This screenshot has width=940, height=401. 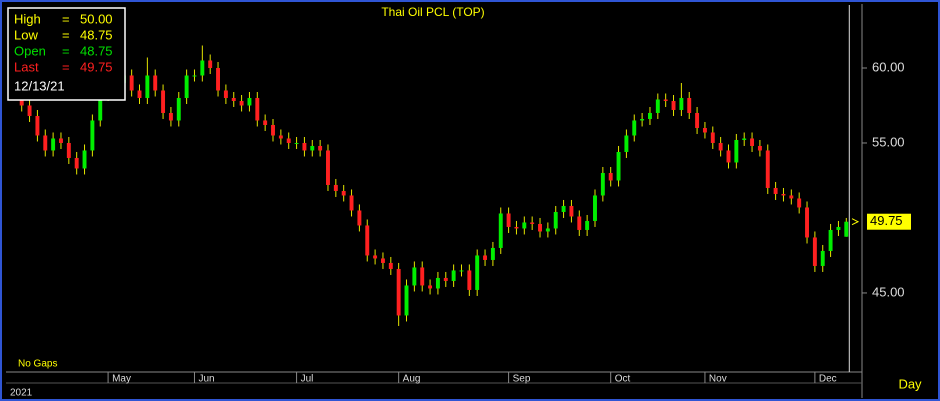 I want to click on last-tag-label: 49.75, so click(x=886, y=220).